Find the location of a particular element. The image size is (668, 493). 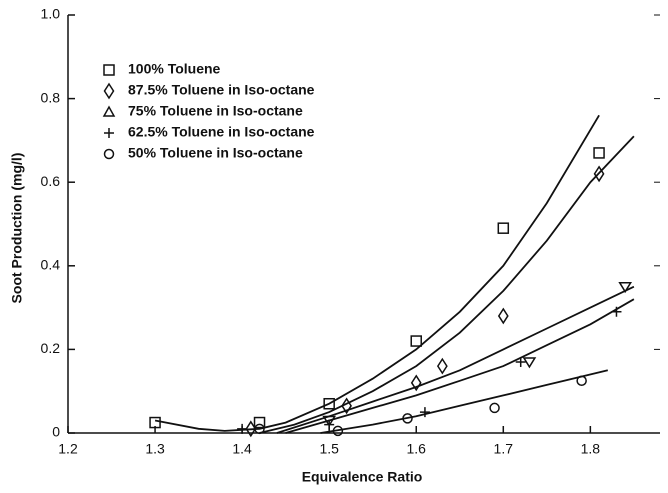

y-axis-label: Soot Production (mg/l) is located at coordinates (17, 228).